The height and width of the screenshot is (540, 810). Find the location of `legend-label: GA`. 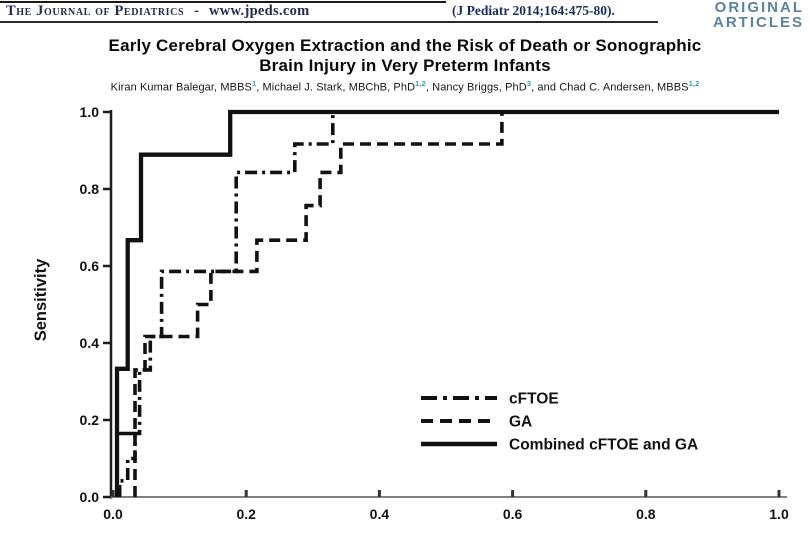

legend-label: GA is located at coordinates (520, 422).